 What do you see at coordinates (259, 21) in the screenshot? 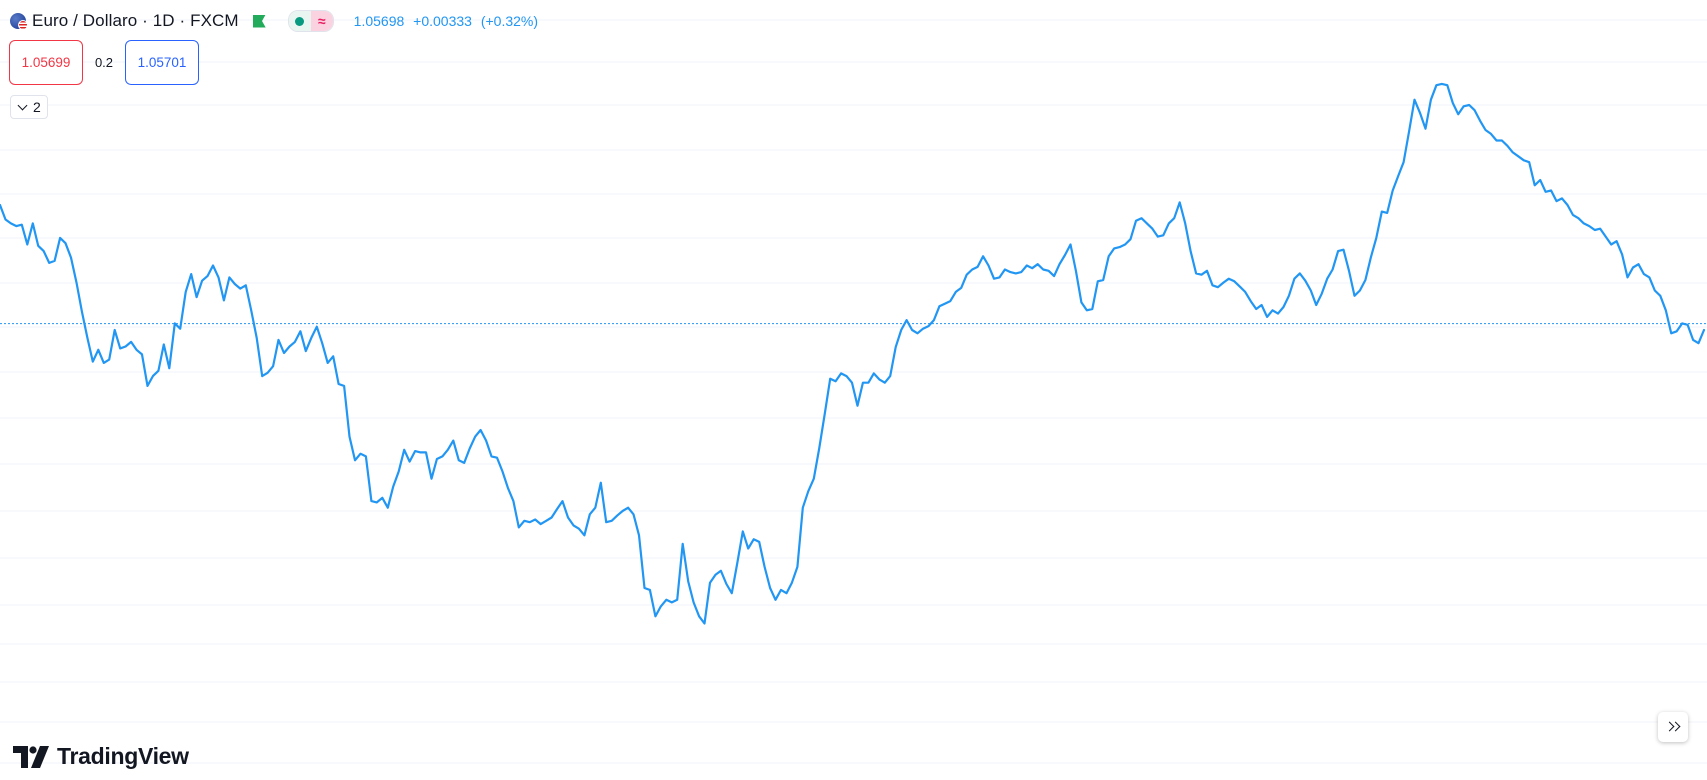
I see `market-open-flag-icon` at bounding box center [259, 21].